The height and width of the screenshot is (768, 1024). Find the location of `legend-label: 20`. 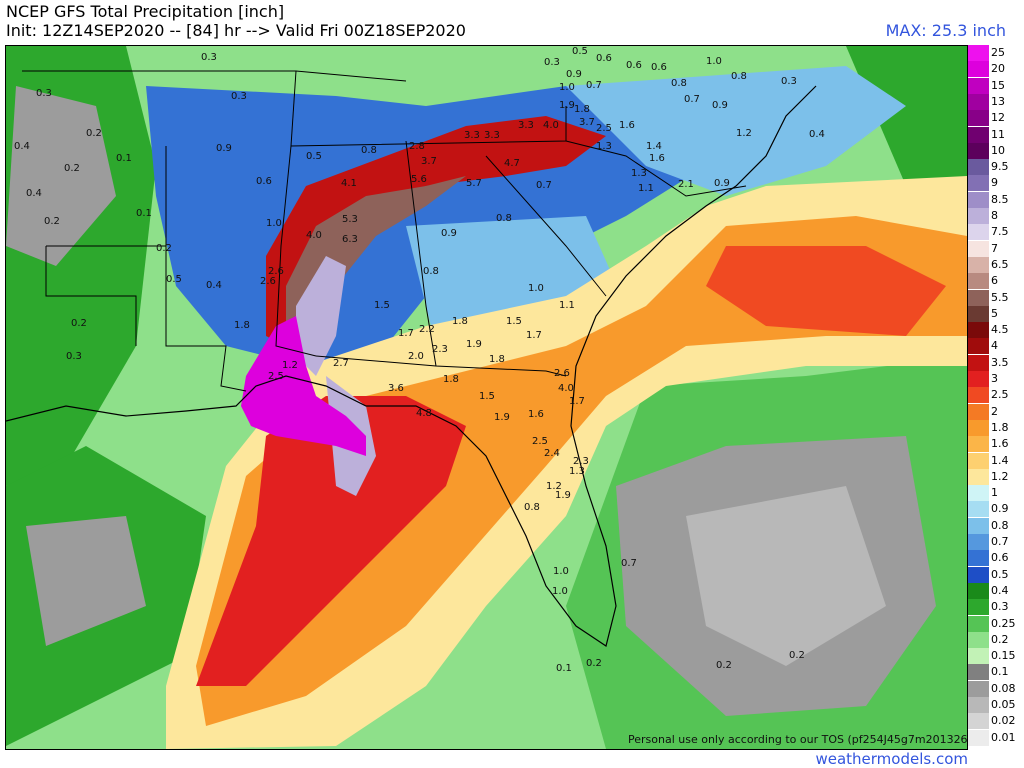

legend-label: 20 is located at coordinates (998, 69).